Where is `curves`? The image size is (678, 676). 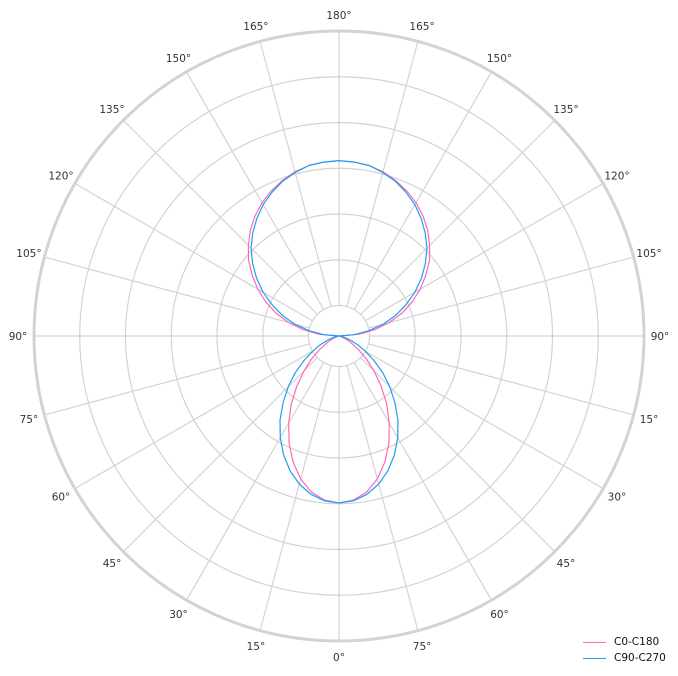
curves is located at coordinates (339, 332).